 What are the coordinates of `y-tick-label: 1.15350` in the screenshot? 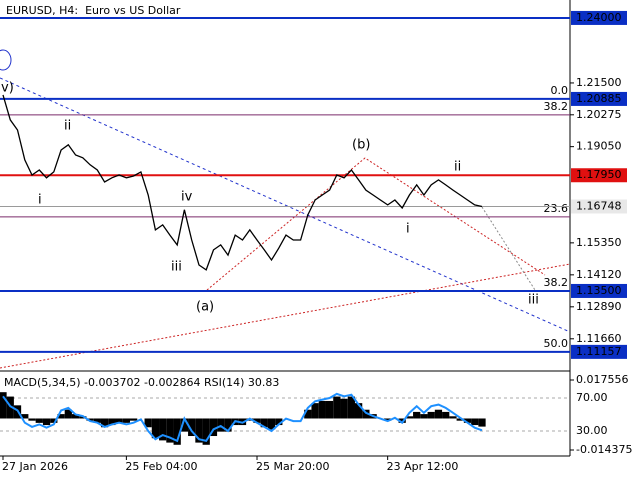 It's located at (599, 242).